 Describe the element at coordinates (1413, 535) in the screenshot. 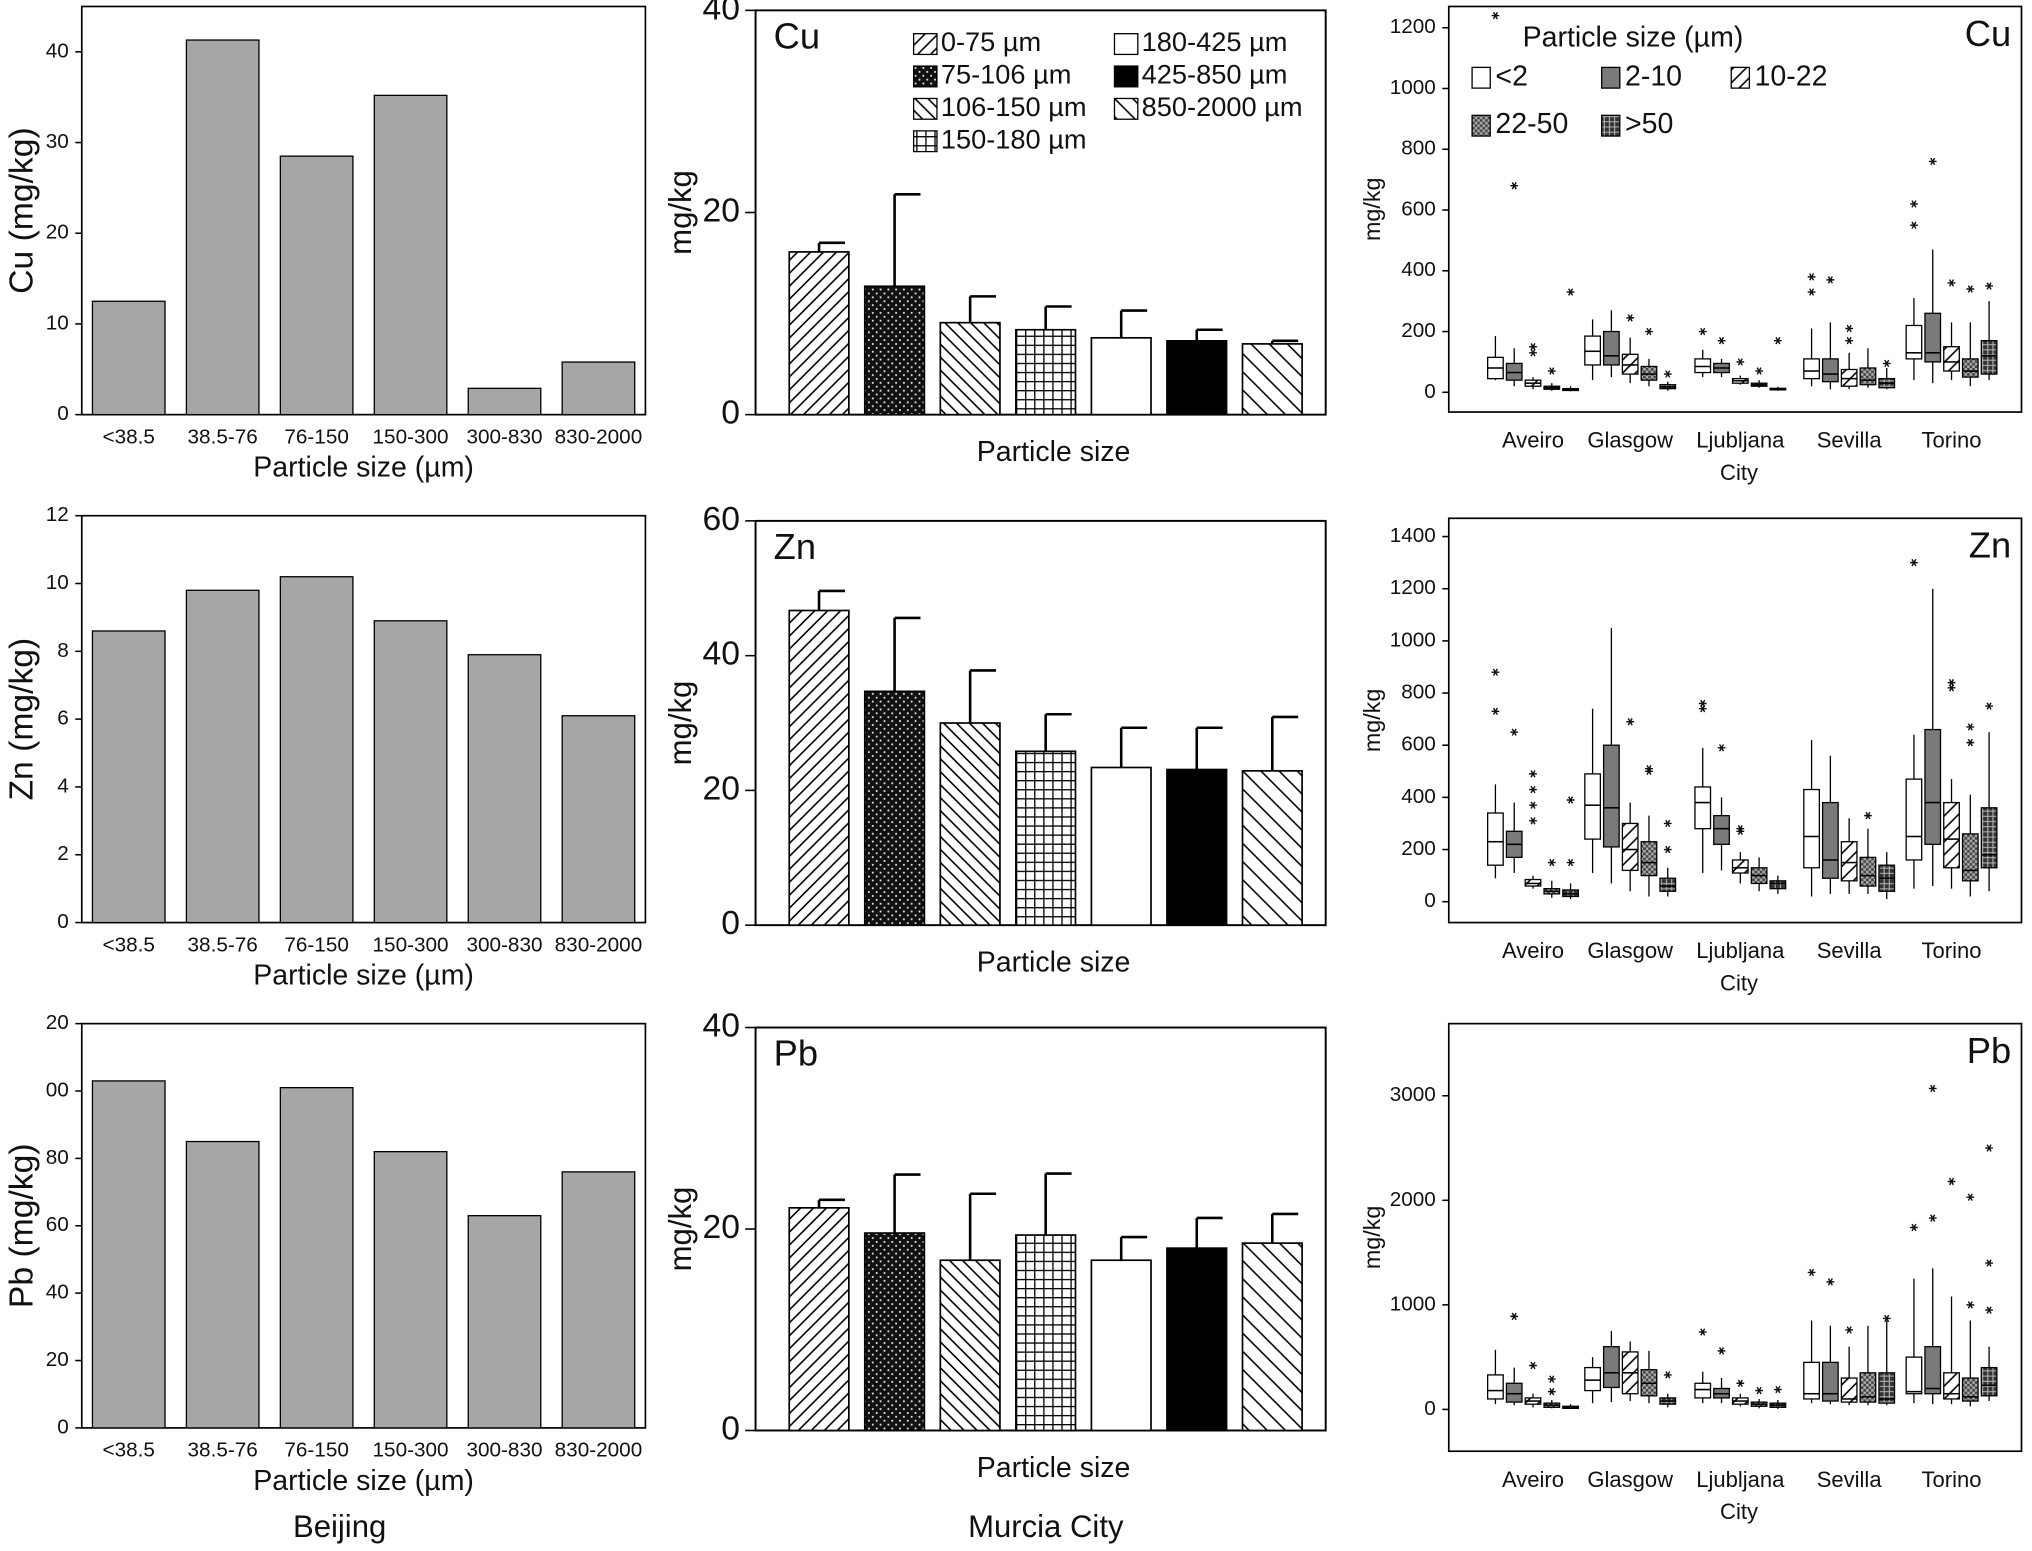

I see `y-tick-label: 1400` at that location.